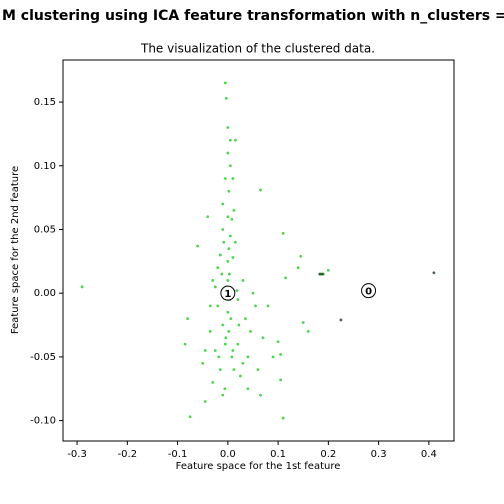 This screenshot has width=504, height=504. I want to click on x-tick-label: 0.4, so click(429, 454).